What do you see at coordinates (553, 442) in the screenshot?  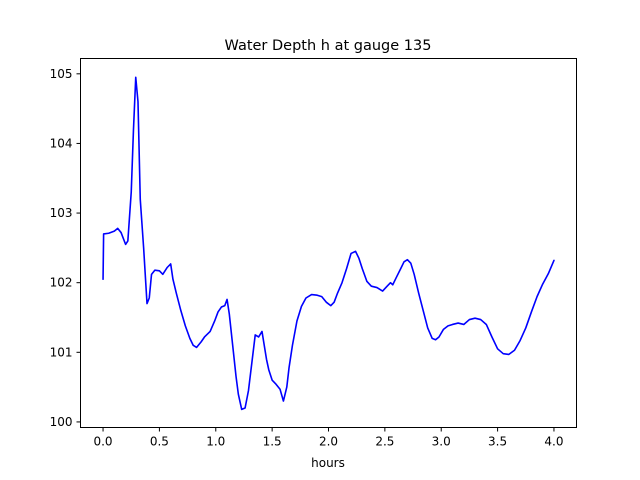 I see `x-tick-label: 4.0` at bounding box center [553, 442].